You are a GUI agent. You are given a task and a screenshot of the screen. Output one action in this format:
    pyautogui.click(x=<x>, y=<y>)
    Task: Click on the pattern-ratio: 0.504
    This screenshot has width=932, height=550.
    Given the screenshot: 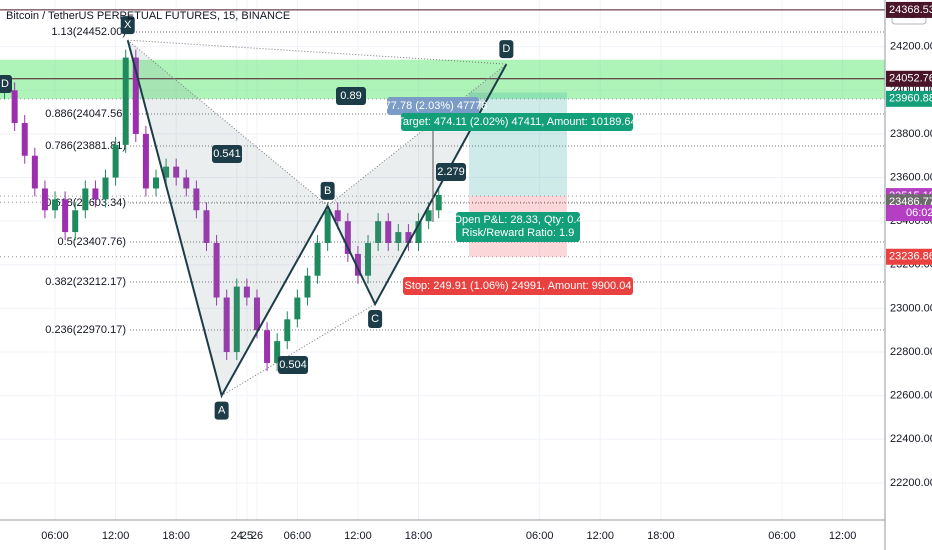 What is the action you would take?
    pyautogui.click(x=293, y=365)
    